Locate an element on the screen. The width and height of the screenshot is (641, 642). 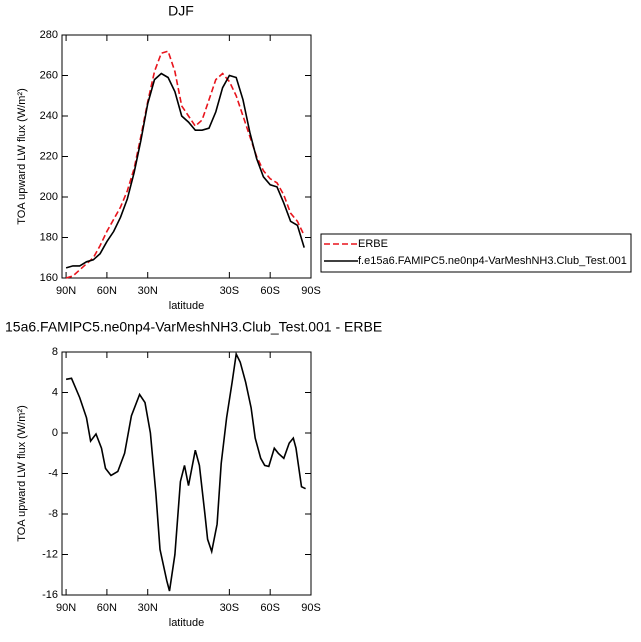
y-tick-label: 0 is located at coordinates (55, 433).